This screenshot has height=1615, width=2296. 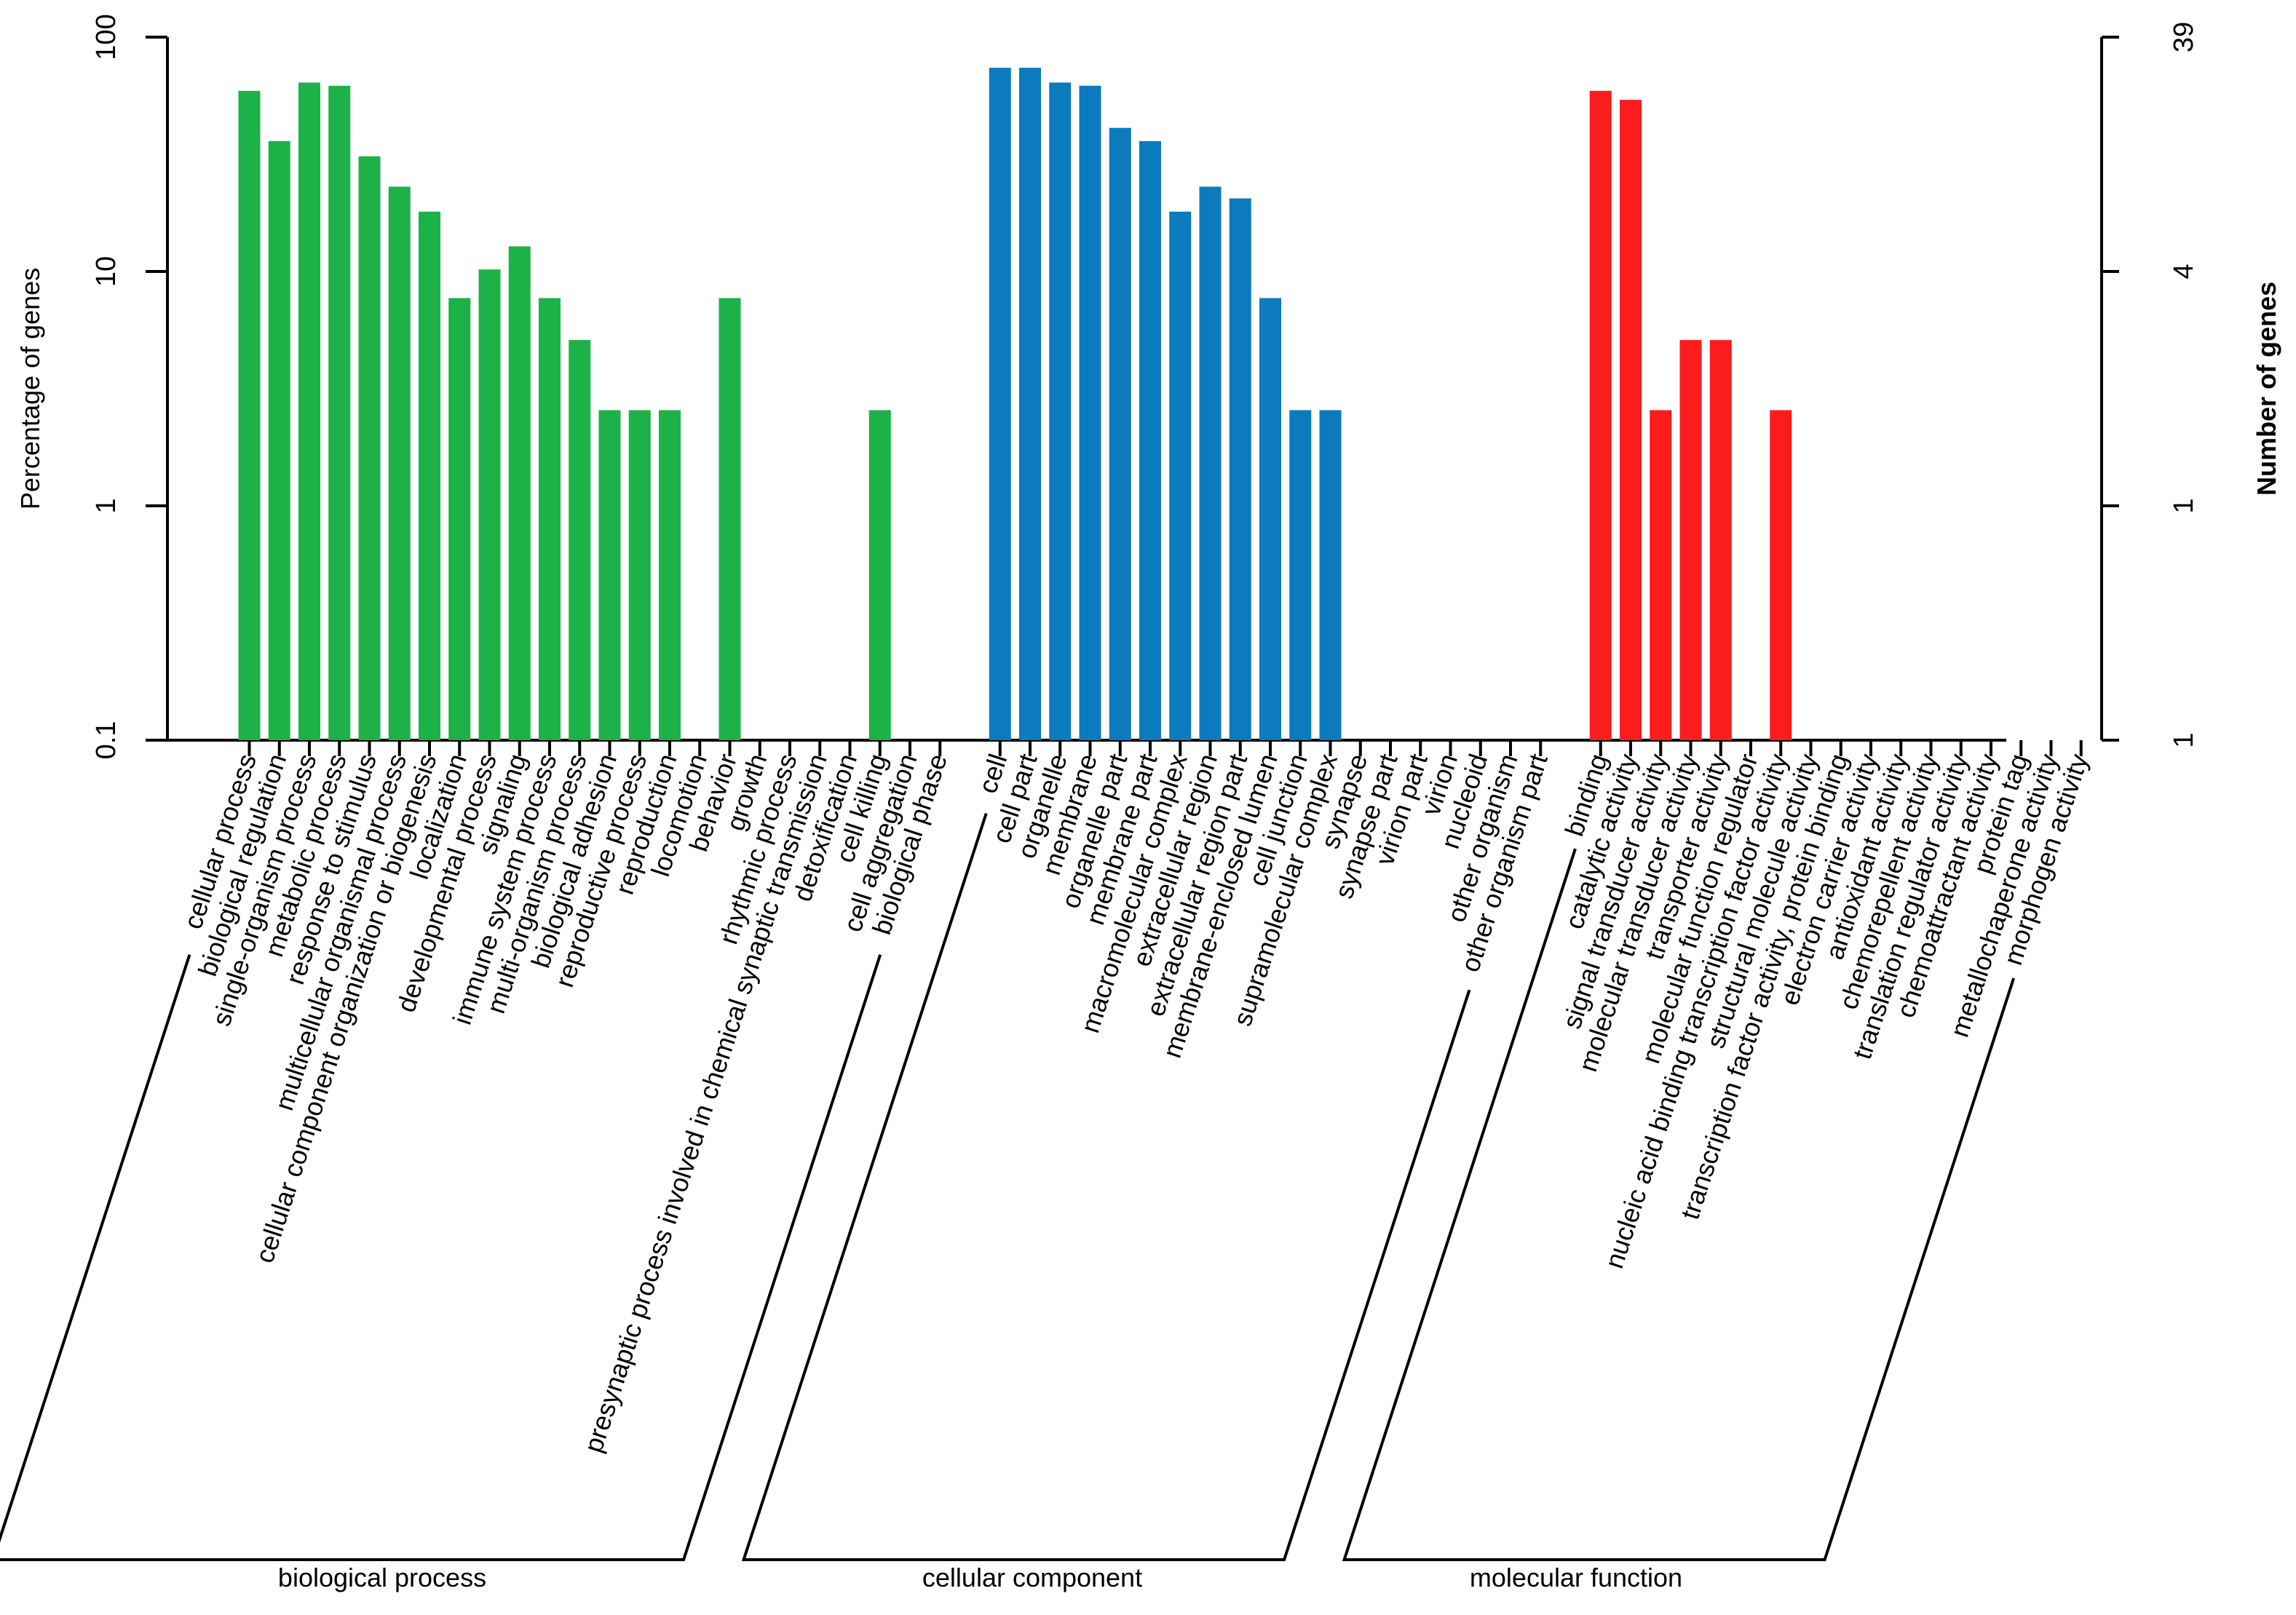 I want to click on bar-macromolecular-complex, so click(x=1181, y=475).